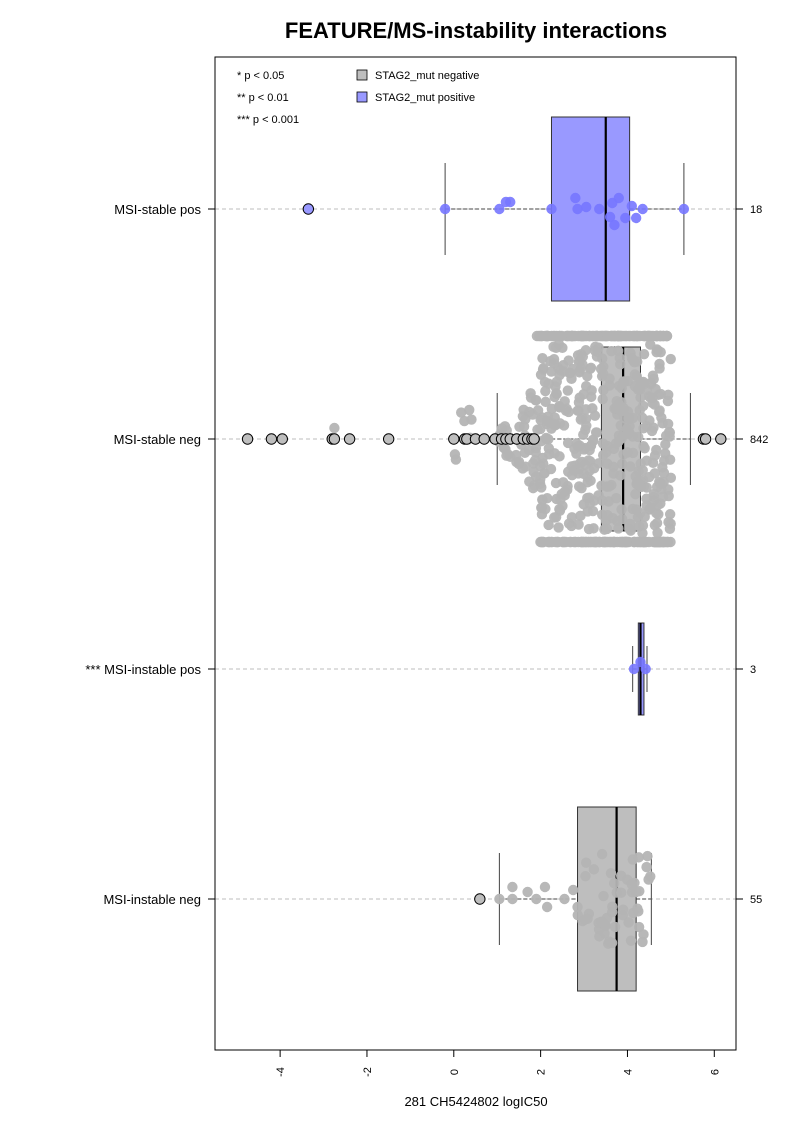 The image size is (793, 1122). I want to click on category-label: *** MSI-instable pos, so click(143, 669).